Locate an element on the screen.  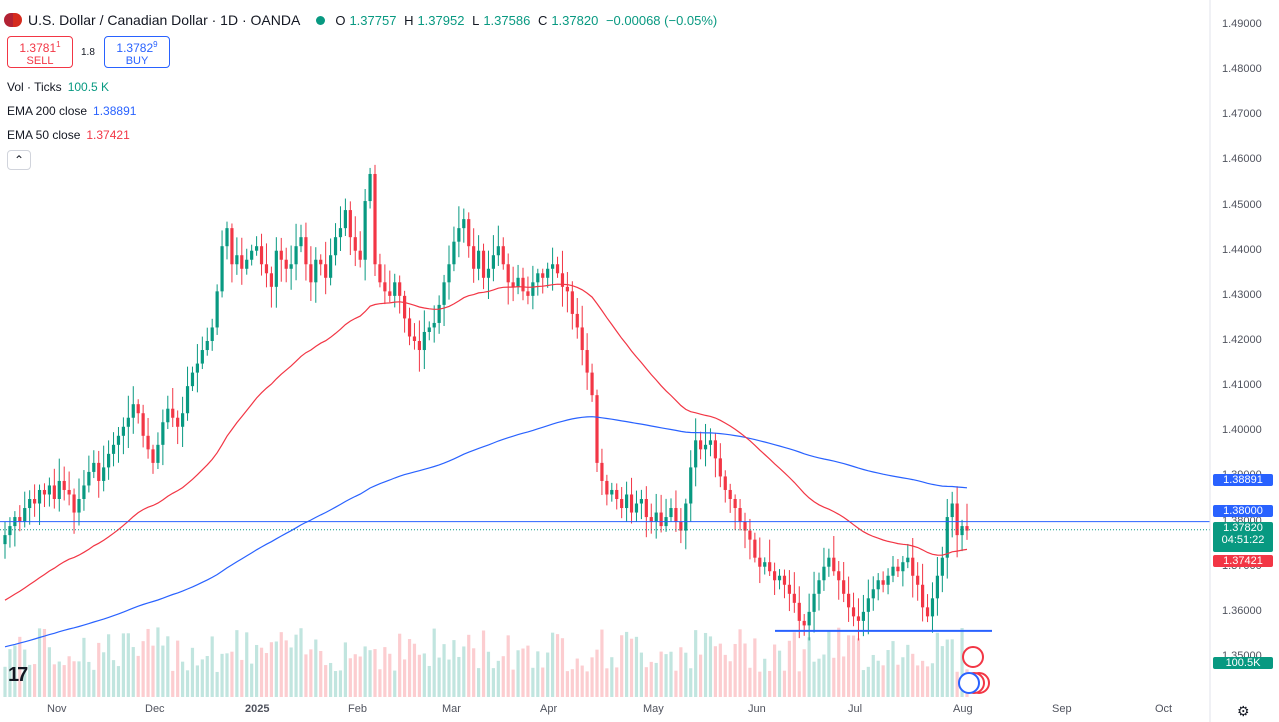
ema50-legend: EMA 50 close 1.37421 is located at coordinates (68, 135).